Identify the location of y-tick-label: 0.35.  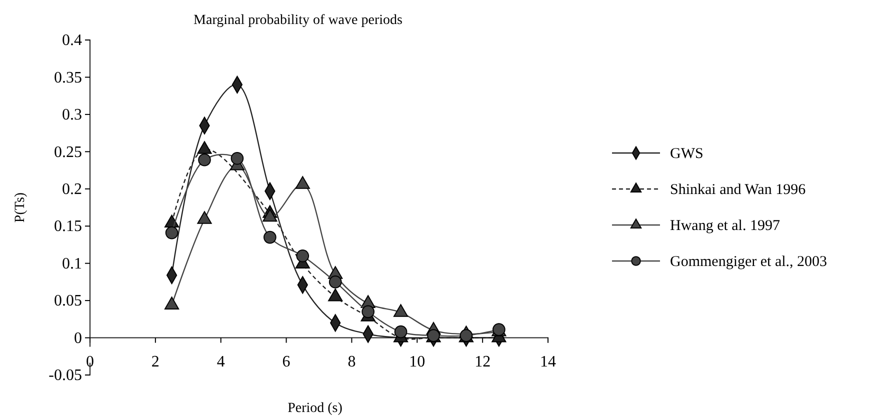
(68, 77).